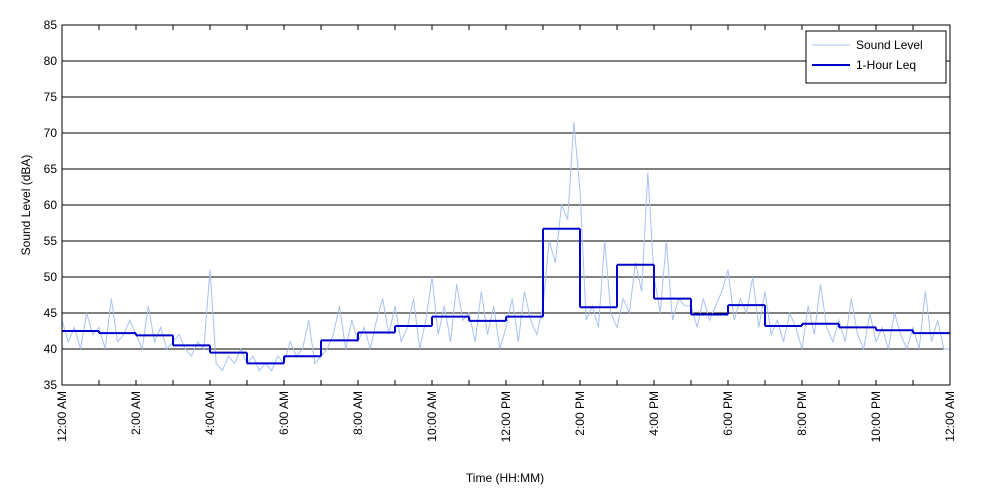 The width and height of the screenshot is (1000, 500). What do you see at coordinates (886, 65) in the screenshot?
I see `legend-label: 1-Hour Leq` at bounding box center [886, 65].